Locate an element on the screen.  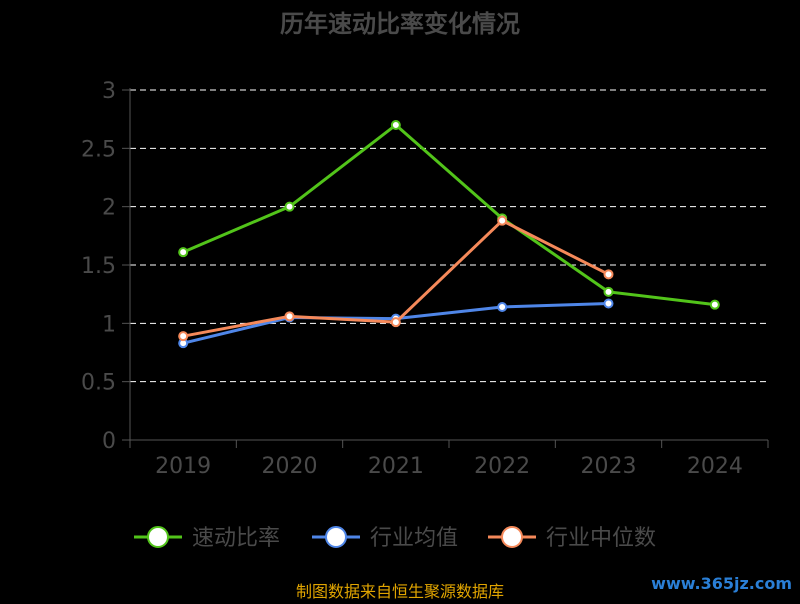
legend-item-1: 行业均值 is located at coordinates (385, 538).